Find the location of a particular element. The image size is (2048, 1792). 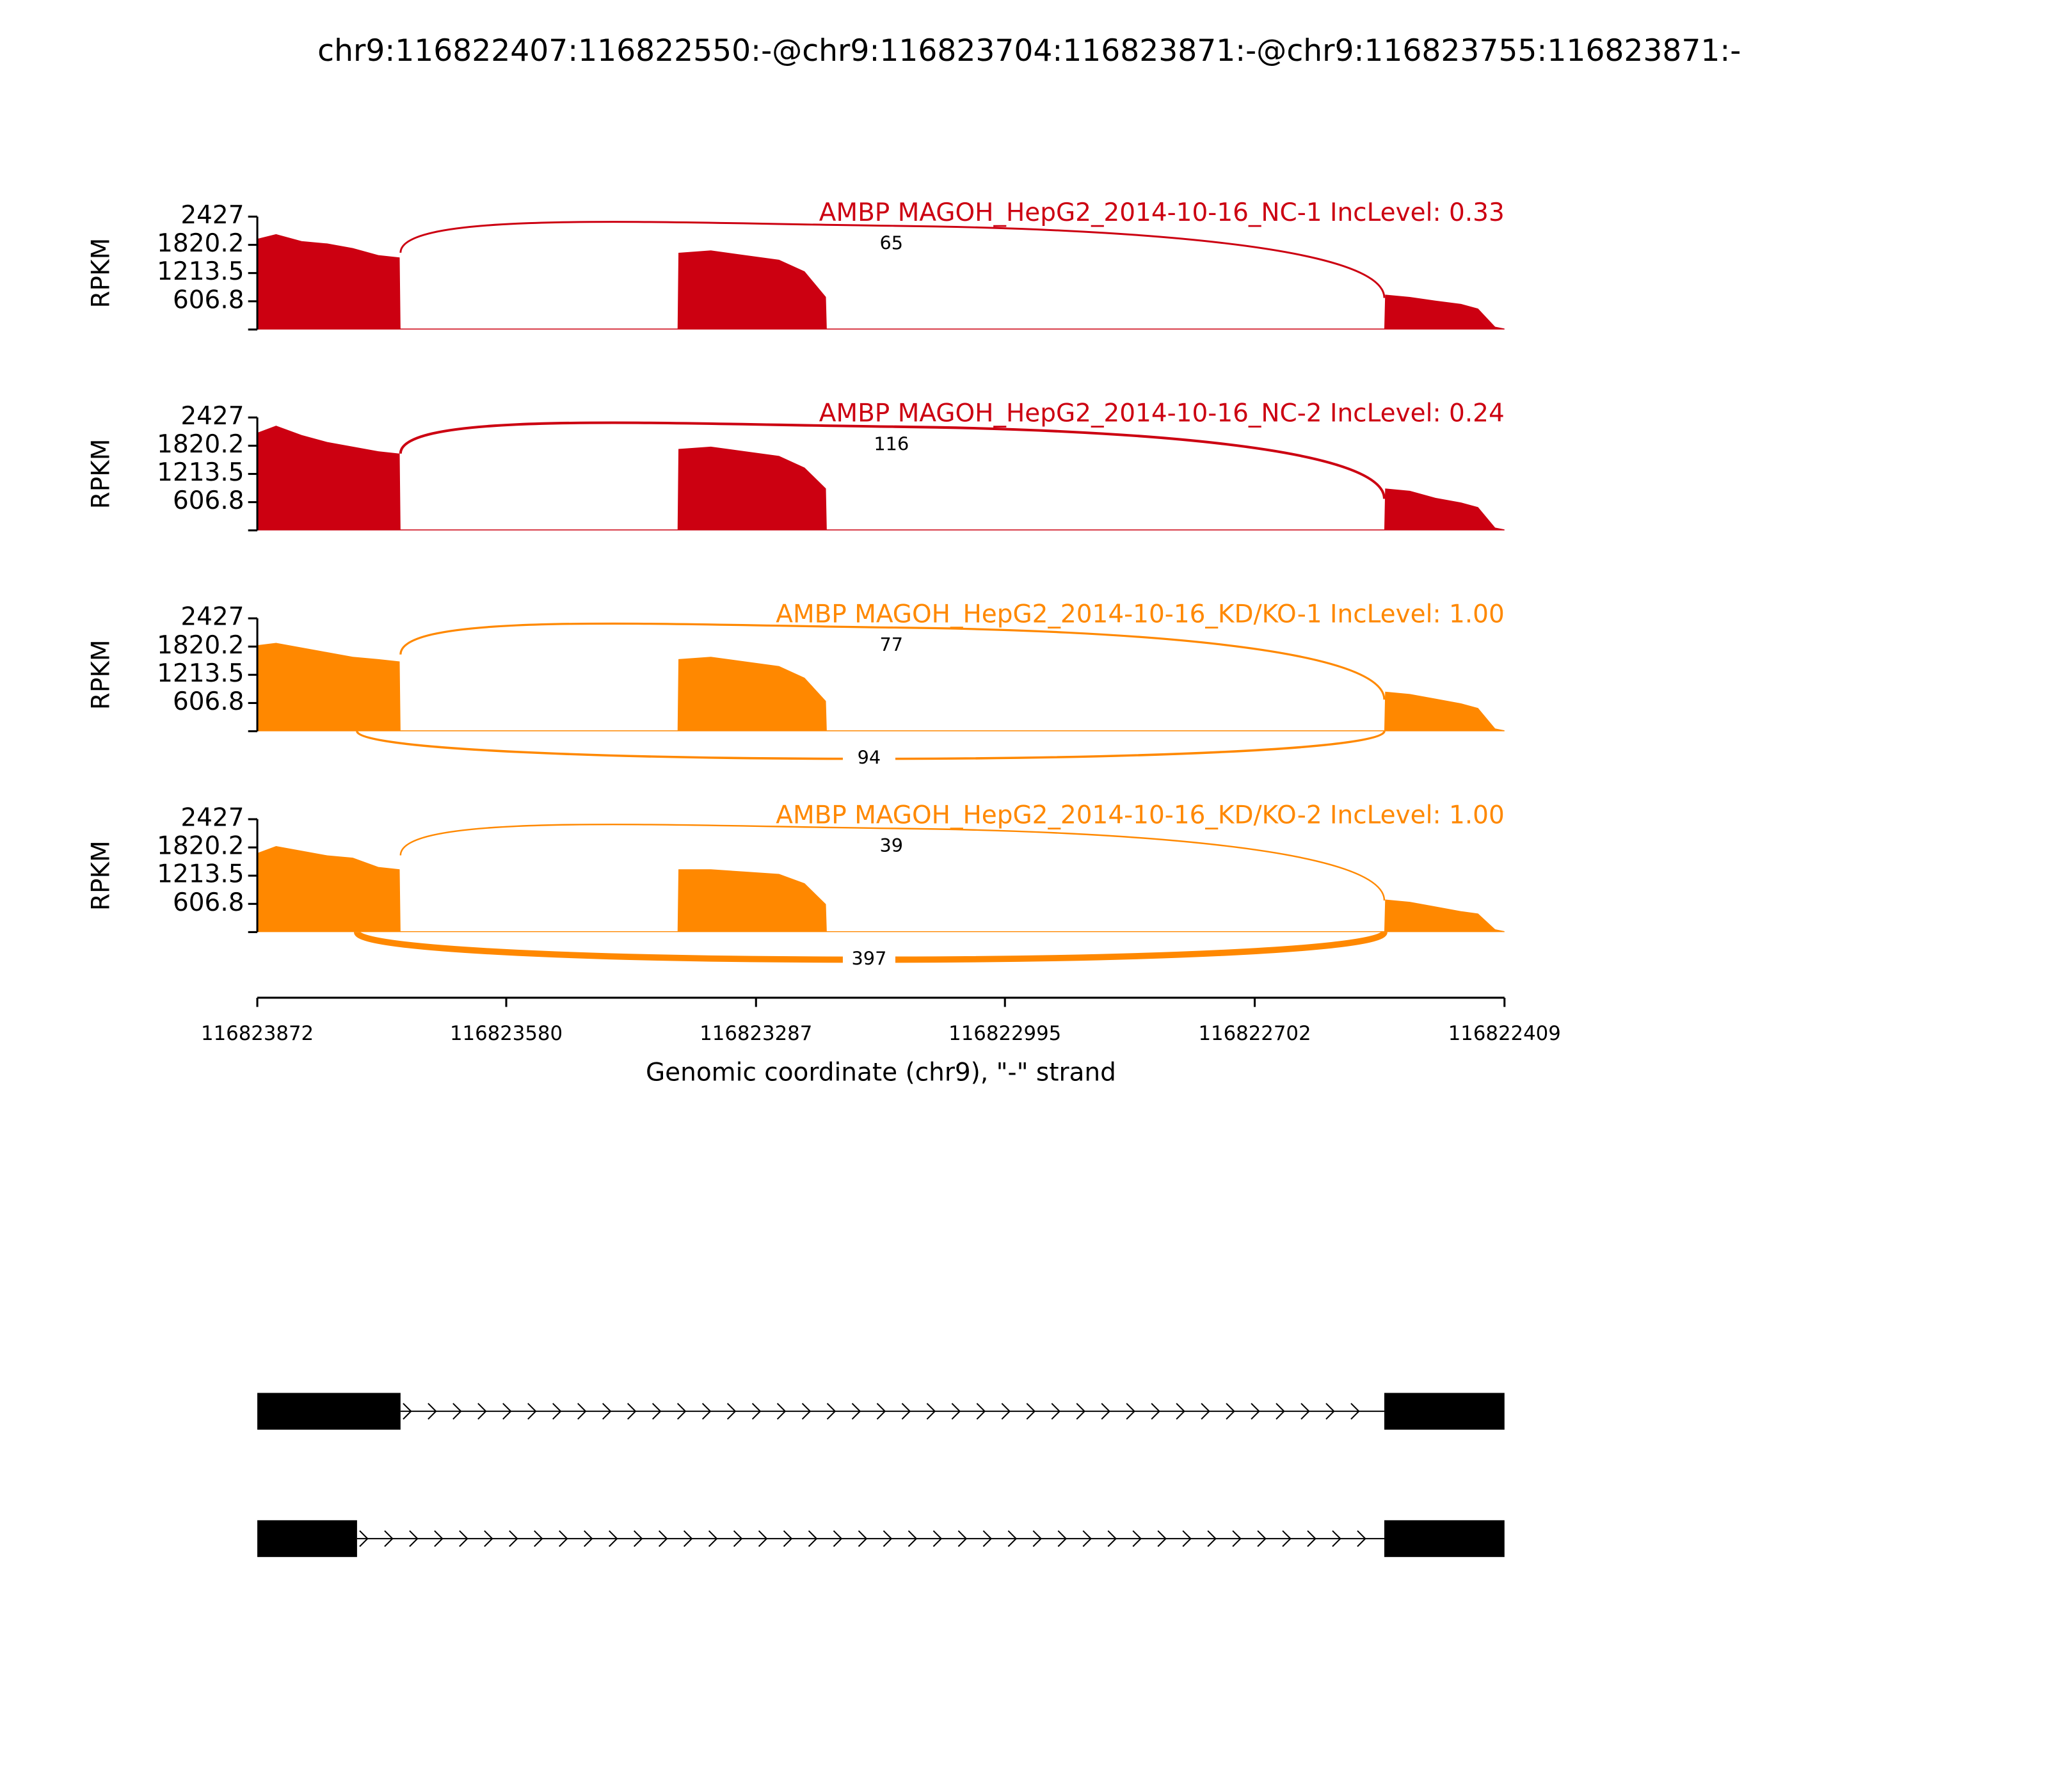

x-tick-label: 116823580 is located at coordinates (506, 1033).